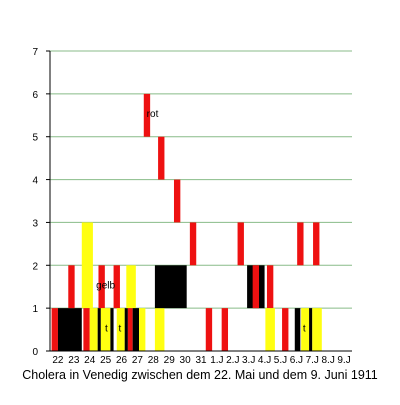 The height and width of the screenshot is (405, 400). What do you see at coordinates (186, 360) in the screenshot?
I see `x-tick-label: 30` at bounding box center [186, 360].